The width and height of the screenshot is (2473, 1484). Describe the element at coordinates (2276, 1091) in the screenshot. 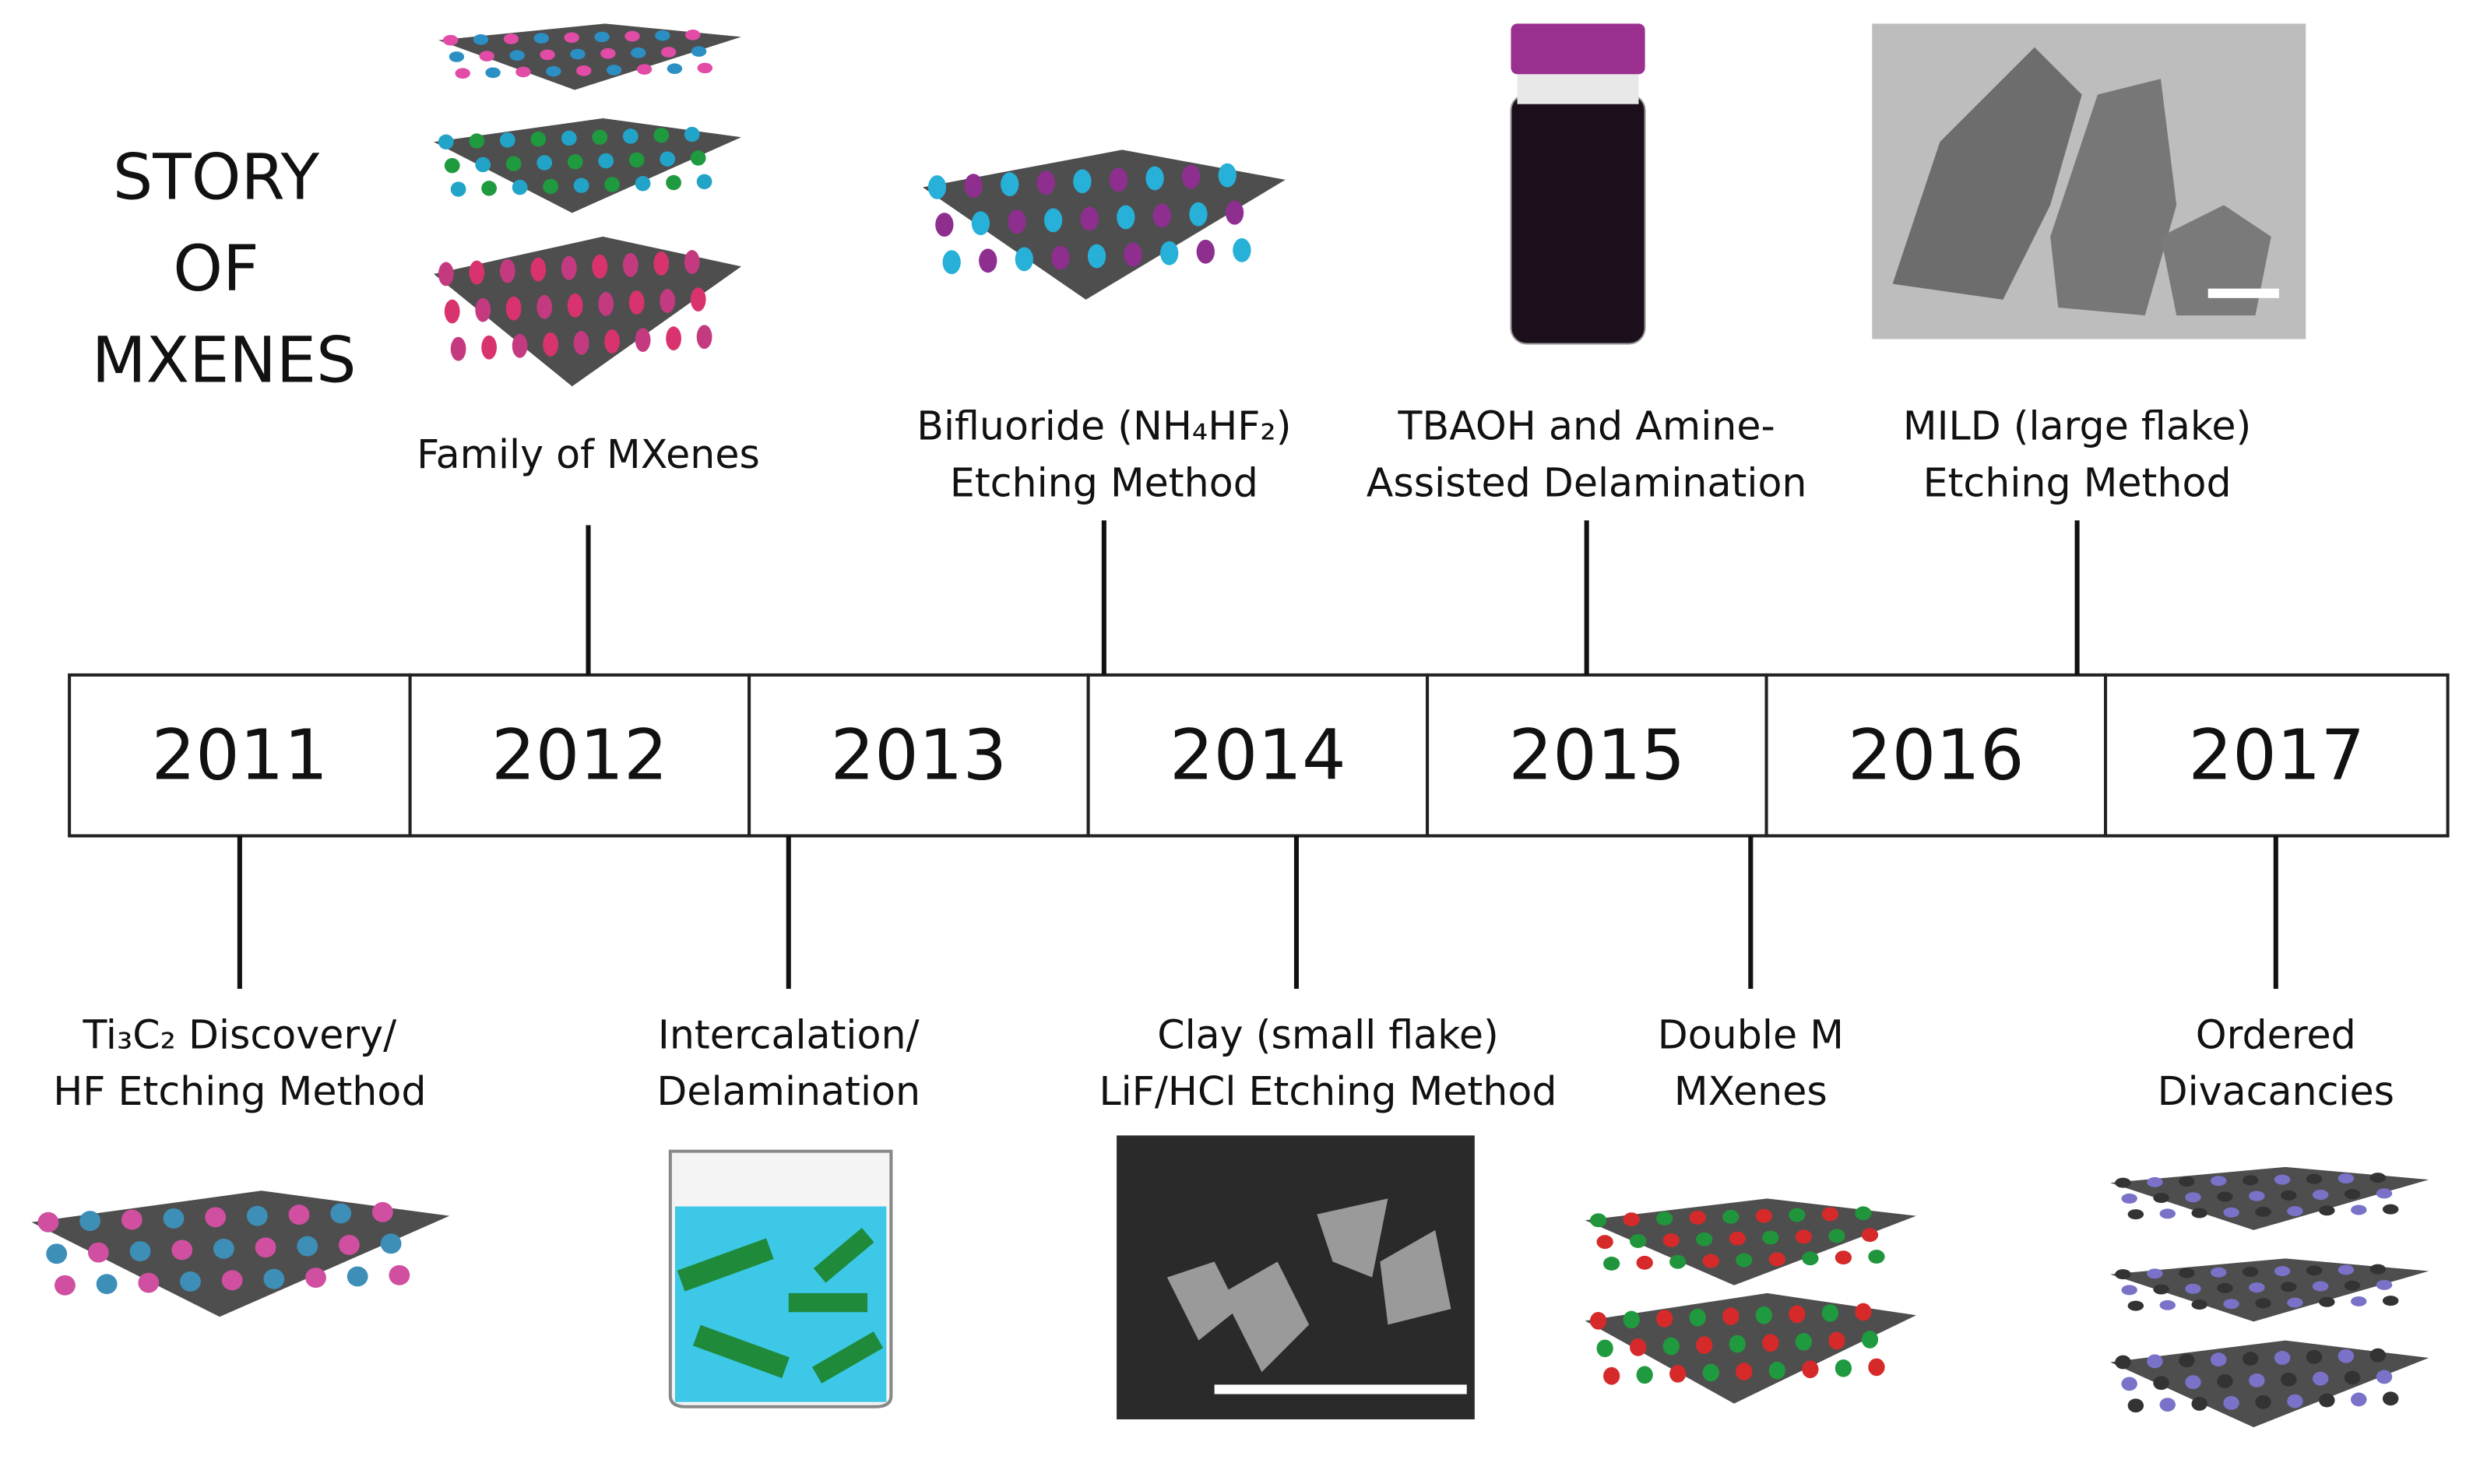

I see `event-label: Divacancies` at that location.